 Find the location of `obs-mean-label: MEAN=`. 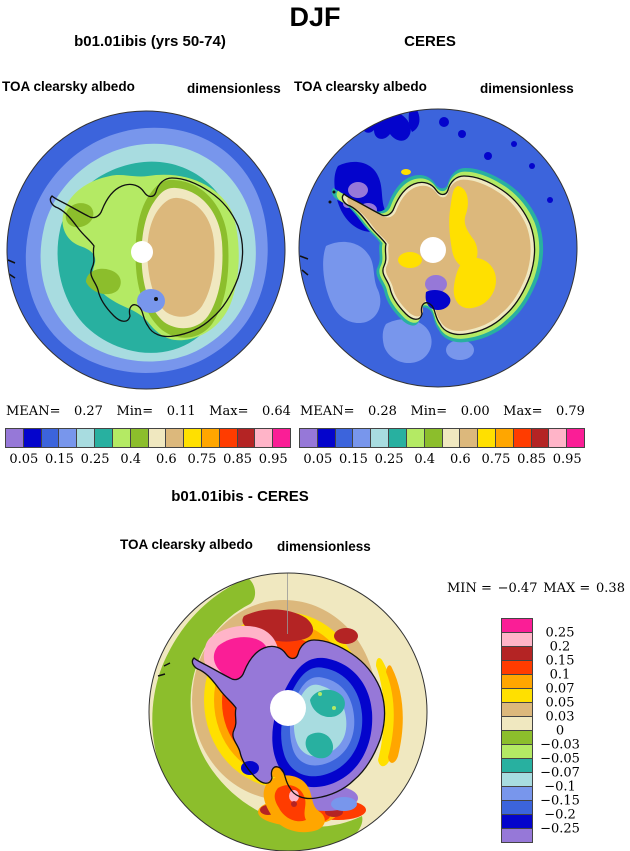

obs-mean-label: MEAN= is located at coordinates (327, 411).